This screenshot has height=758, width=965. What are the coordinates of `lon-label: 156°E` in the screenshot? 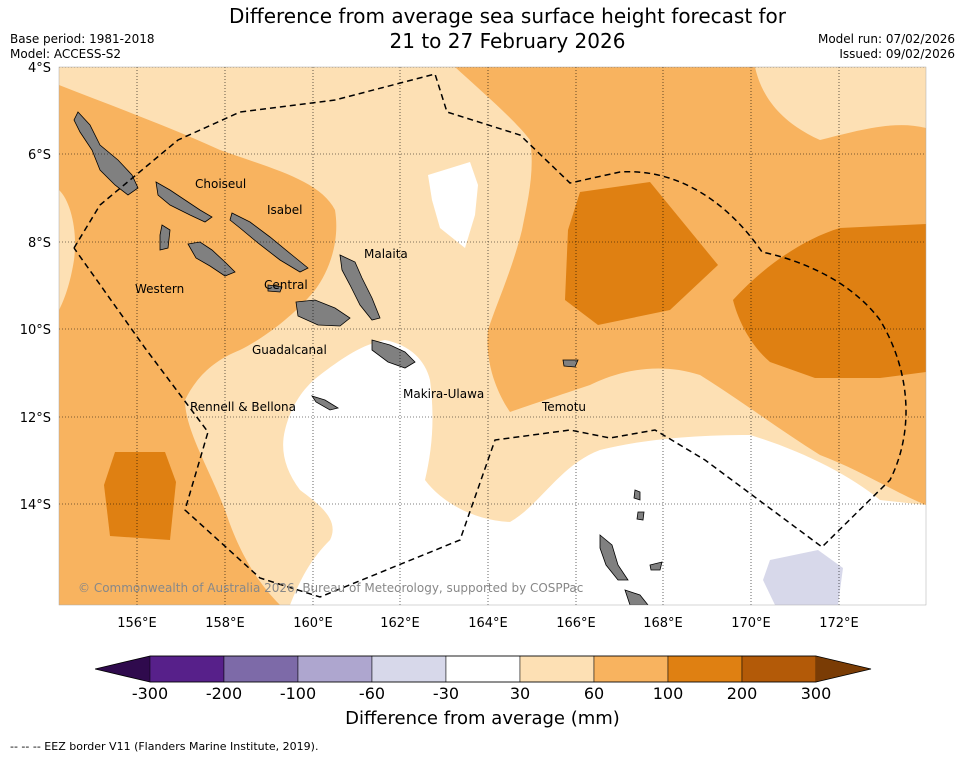 It's located at (137, 623).